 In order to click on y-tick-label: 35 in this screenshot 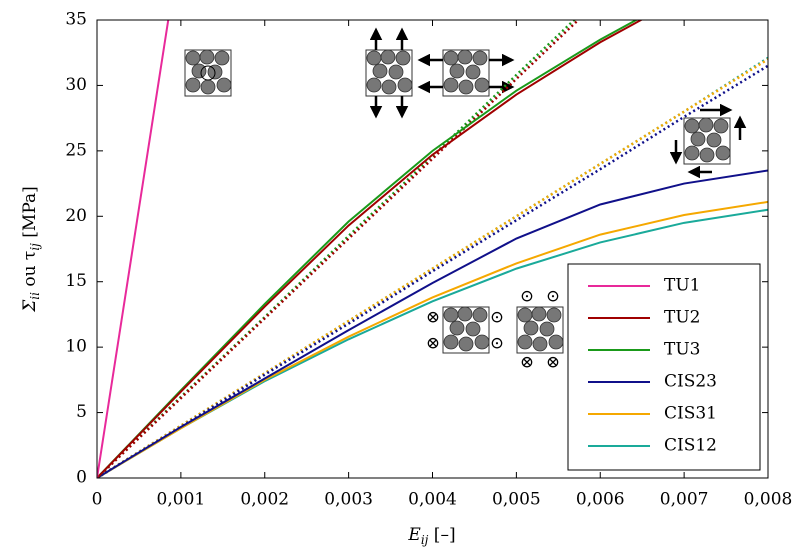, I will do `click(76, 20)`.